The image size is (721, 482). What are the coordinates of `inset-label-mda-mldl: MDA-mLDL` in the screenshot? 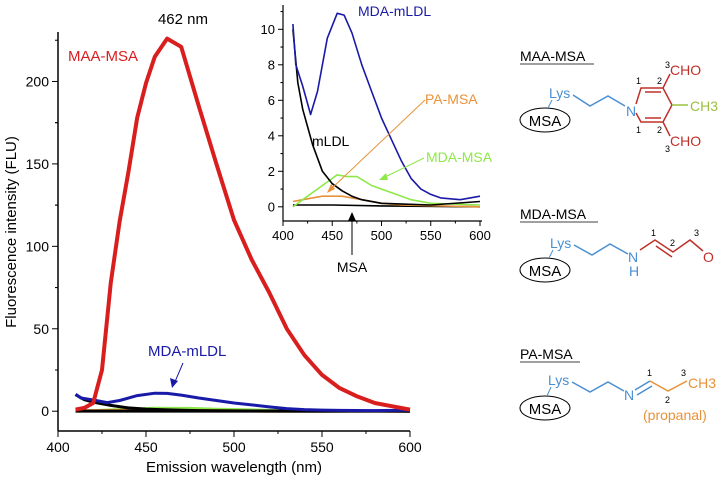 It's located at (394, 11).